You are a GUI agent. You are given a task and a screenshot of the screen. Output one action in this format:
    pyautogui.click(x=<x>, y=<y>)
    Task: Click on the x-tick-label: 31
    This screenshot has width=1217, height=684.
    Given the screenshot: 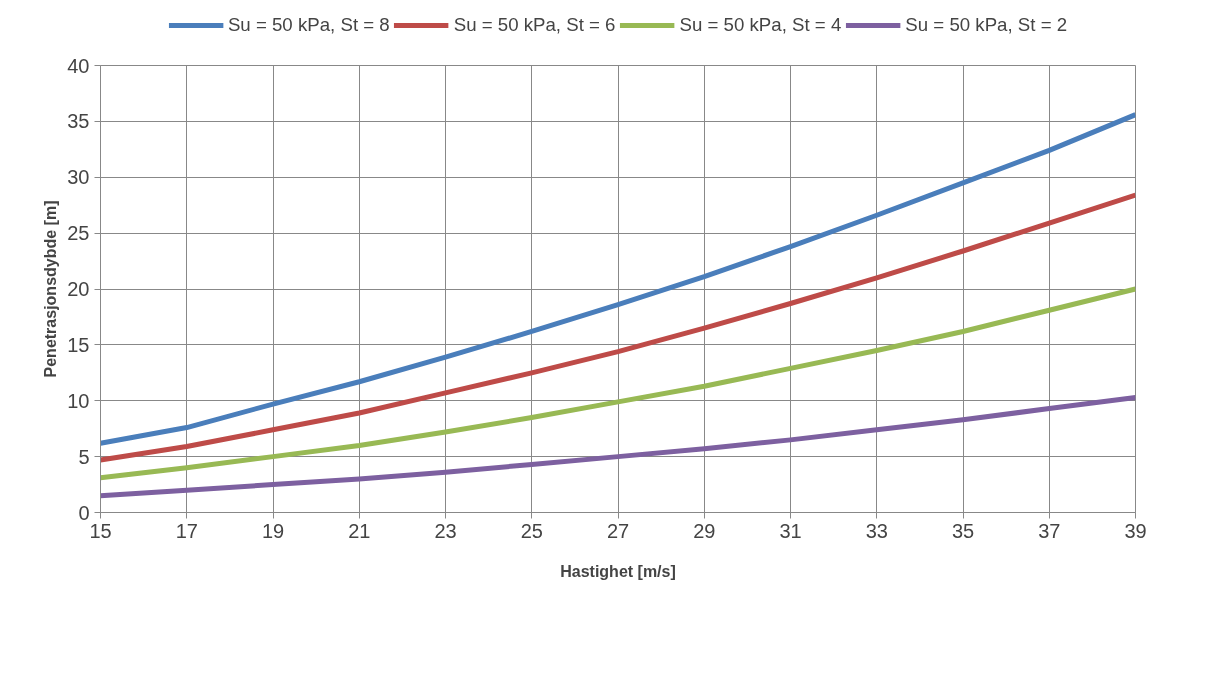 What is the action you would take?
    pyautogui.click(x=790, y=530)
    